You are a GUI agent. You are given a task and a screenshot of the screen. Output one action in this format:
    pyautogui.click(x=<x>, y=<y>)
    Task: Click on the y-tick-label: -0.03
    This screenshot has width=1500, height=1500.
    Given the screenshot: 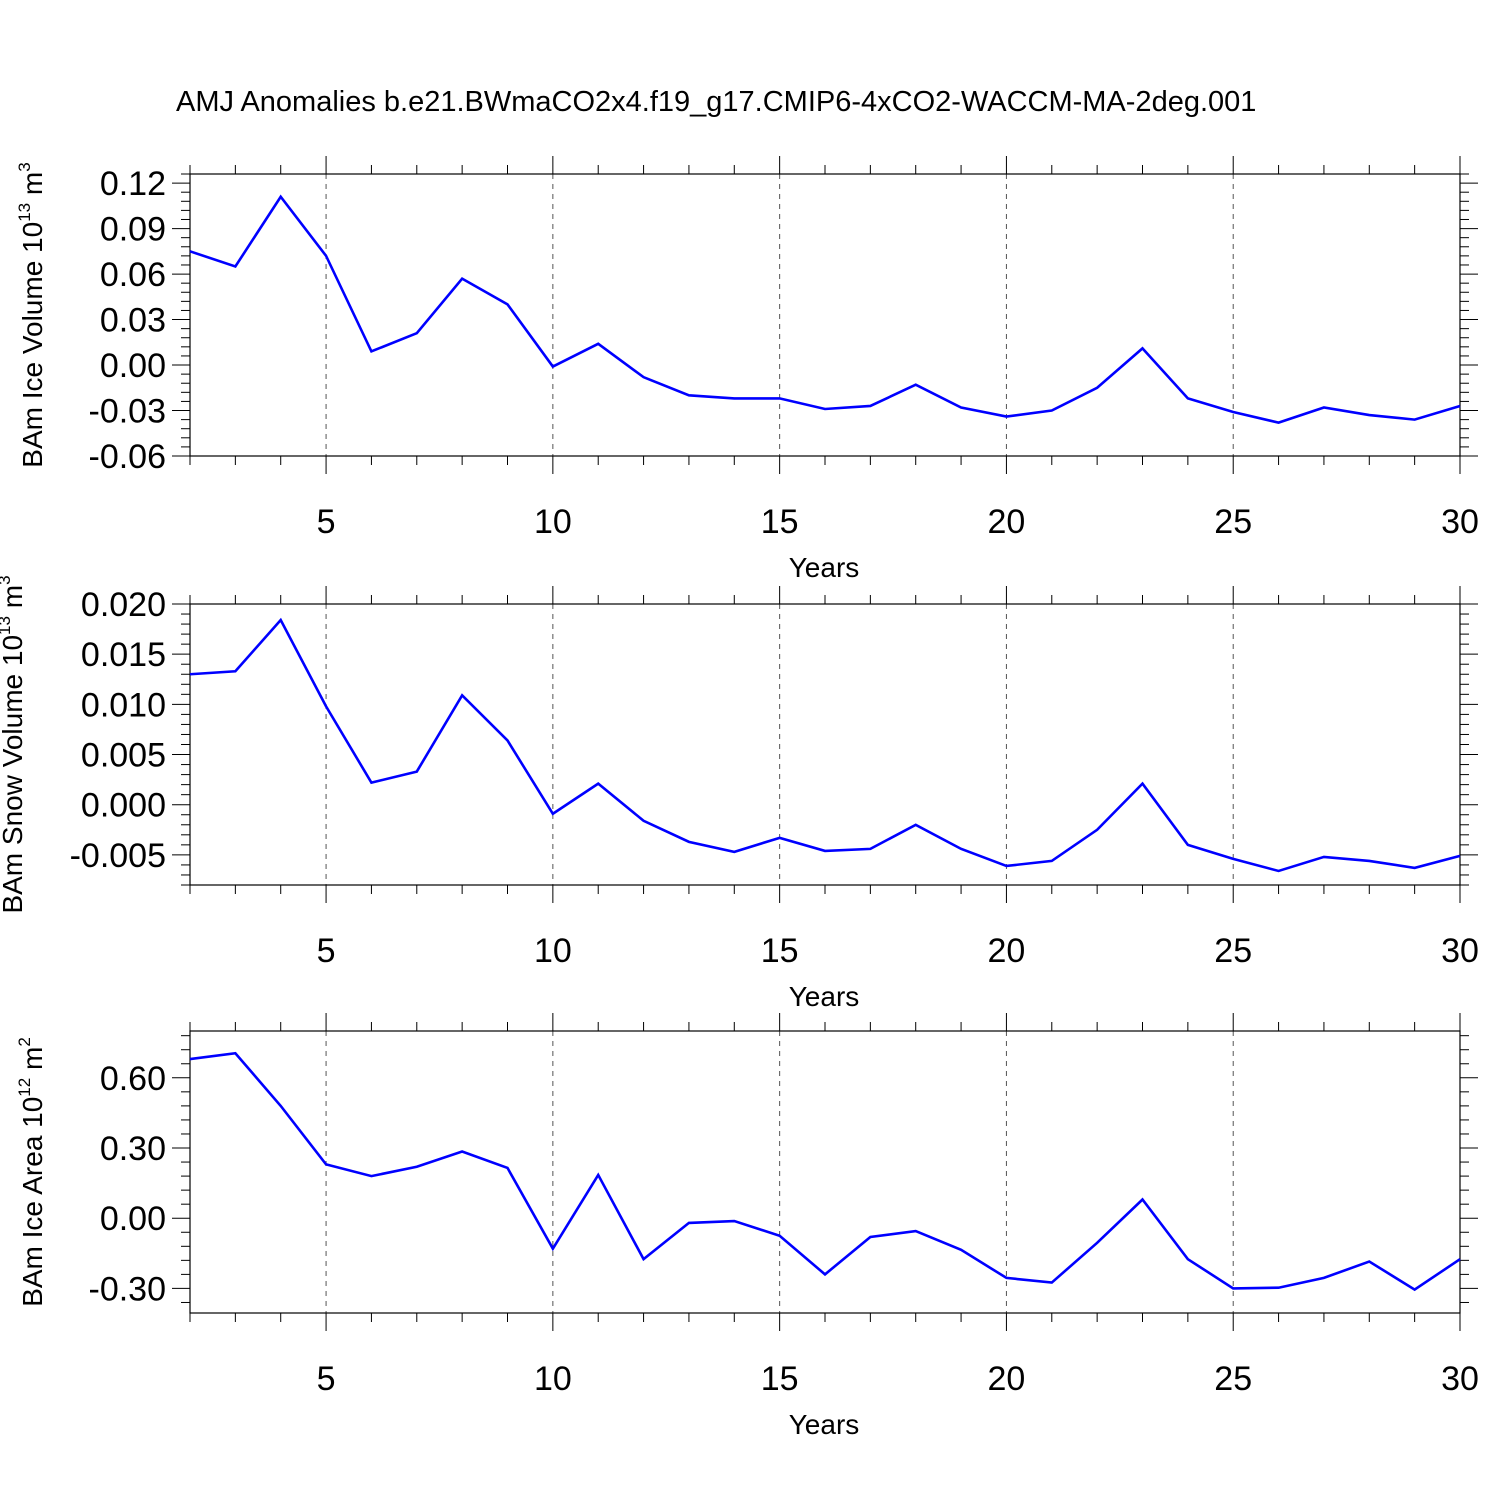 What is the action you would take?
    pyautogui.click(x=128, y=412)
    